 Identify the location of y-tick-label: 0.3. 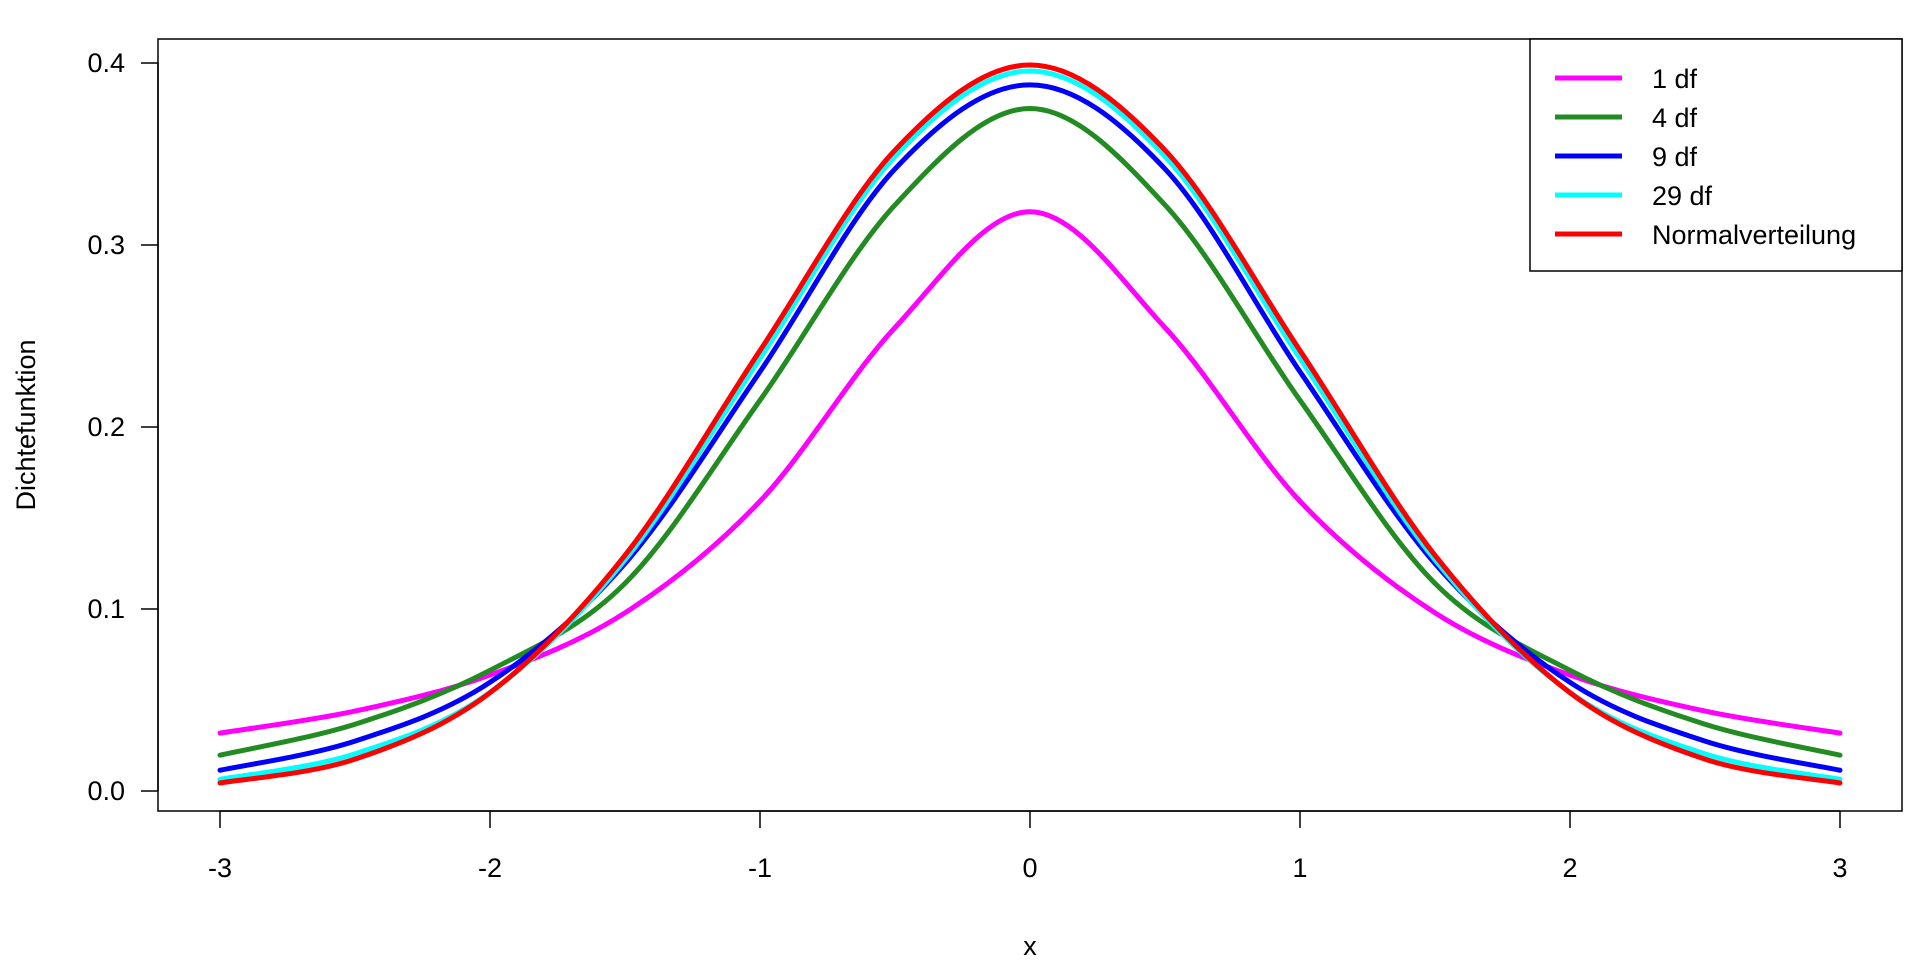
(106, 245).